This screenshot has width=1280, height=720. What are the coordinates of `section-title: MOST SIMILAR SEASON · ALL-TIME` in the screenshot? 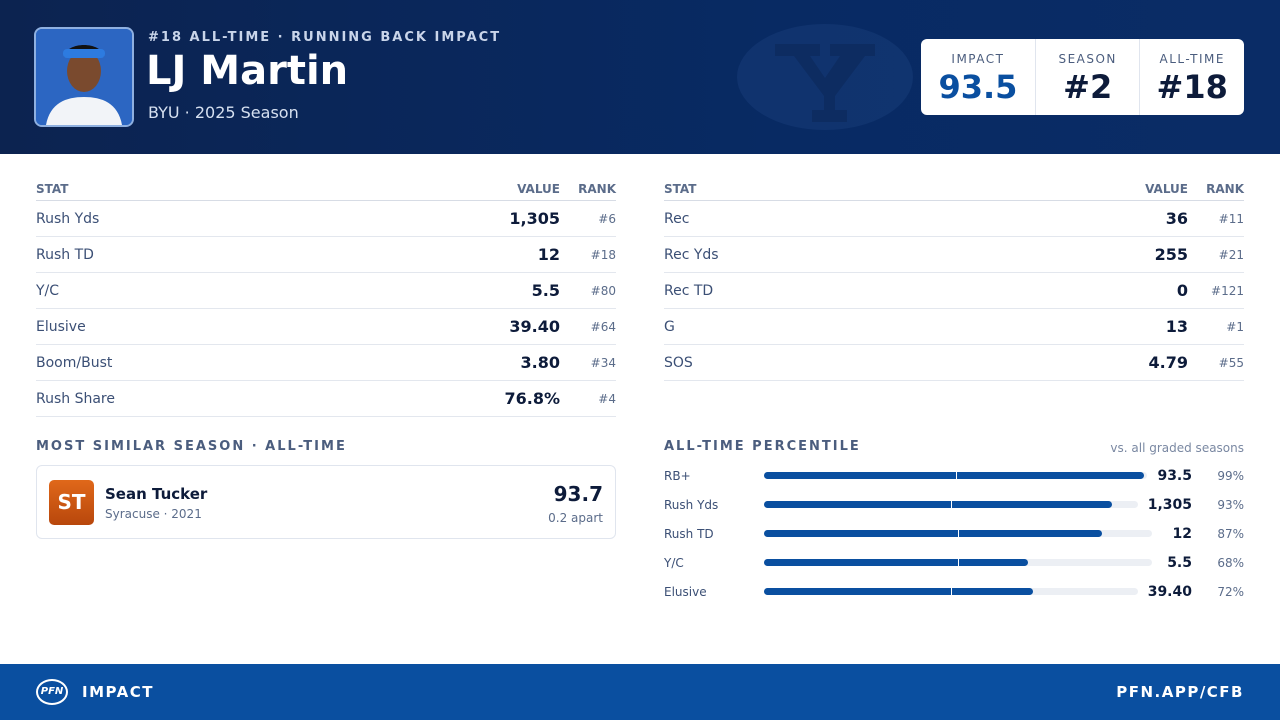 It's located at (191, 446).